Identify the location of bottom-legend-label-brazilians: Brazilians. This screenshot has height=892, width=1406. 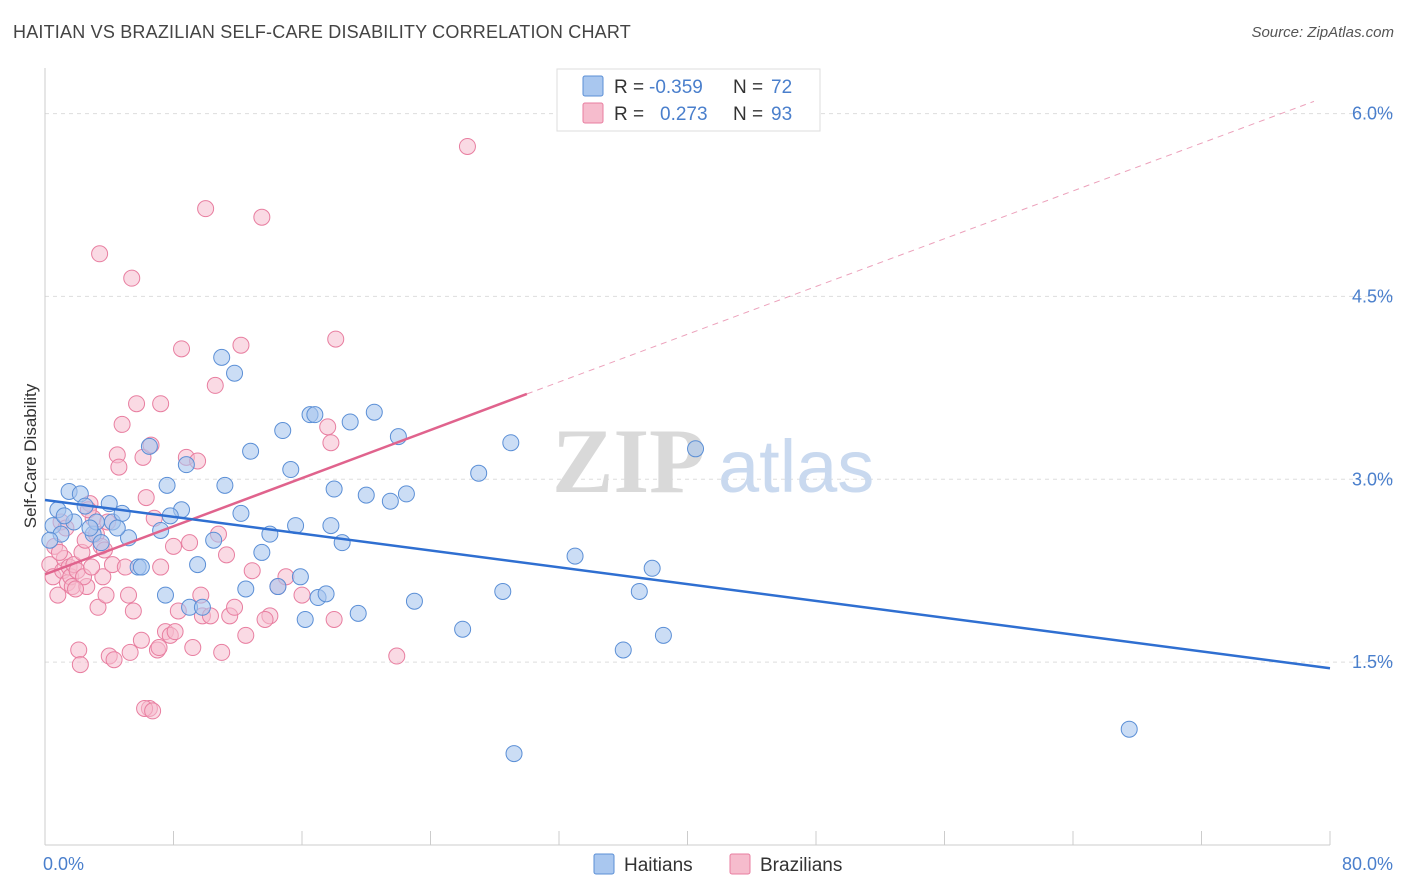
(801, 865).